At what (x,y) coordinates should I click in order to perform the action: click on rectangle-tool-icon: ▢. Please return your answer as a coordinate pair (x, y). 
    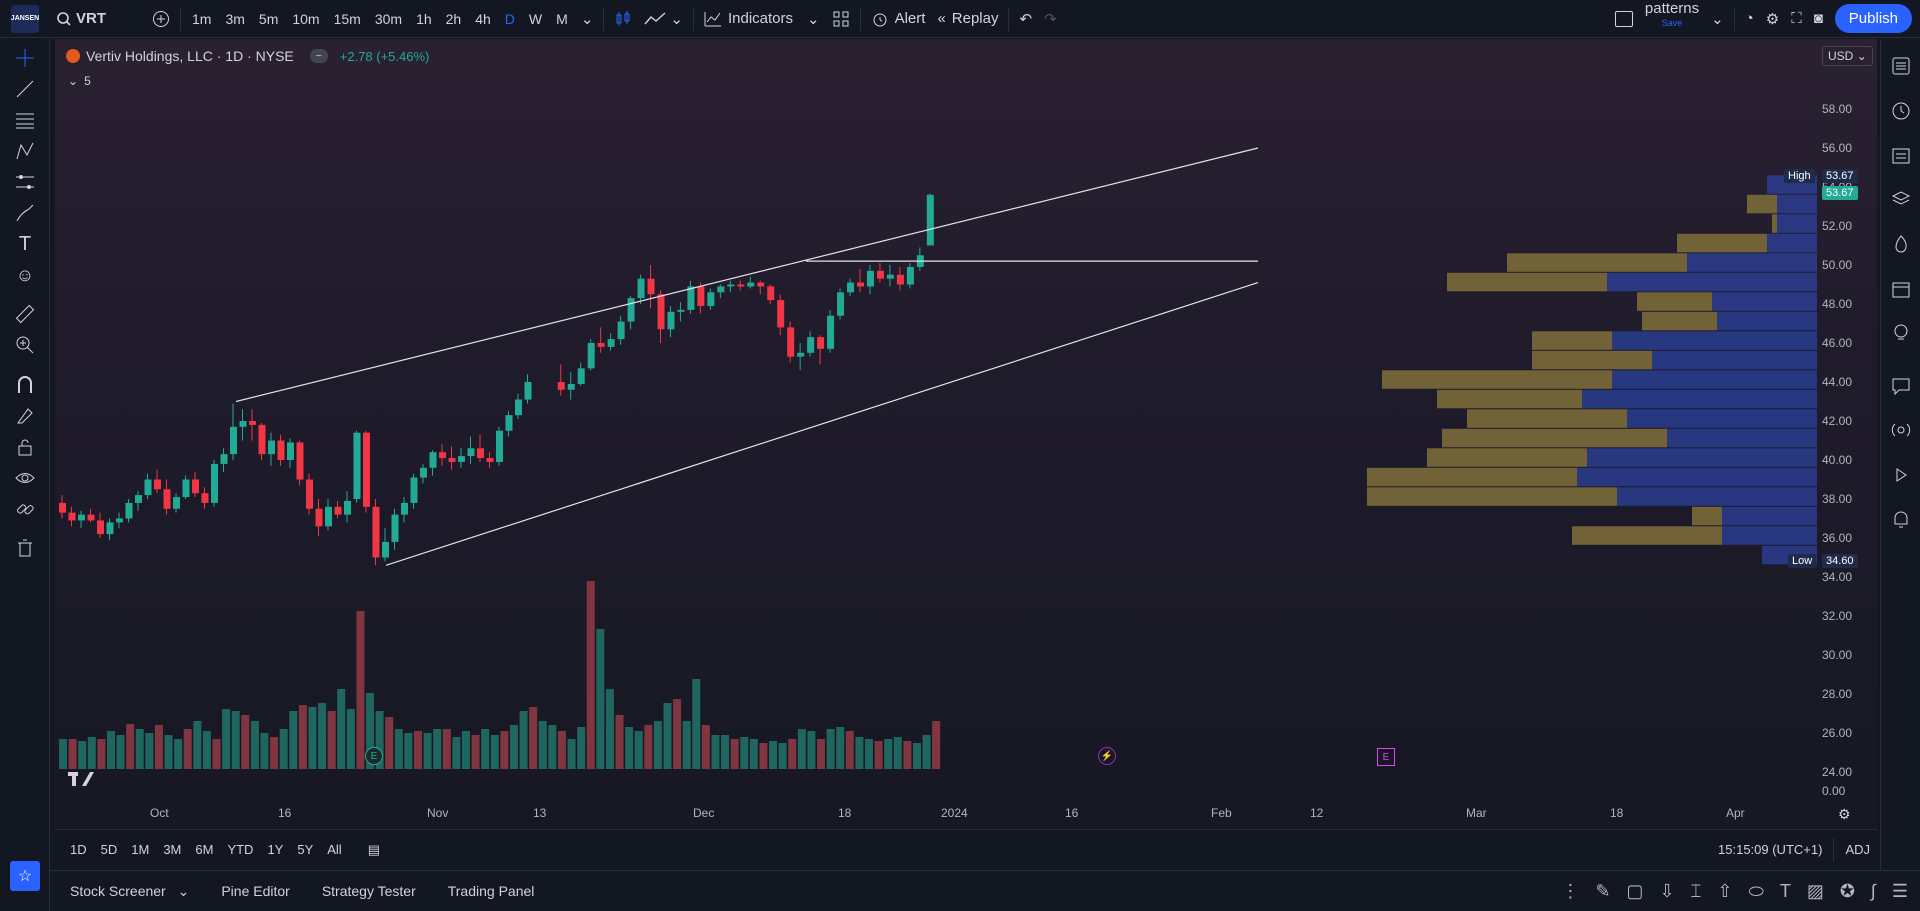
    Looking at the image, I should click on (1635, 890).